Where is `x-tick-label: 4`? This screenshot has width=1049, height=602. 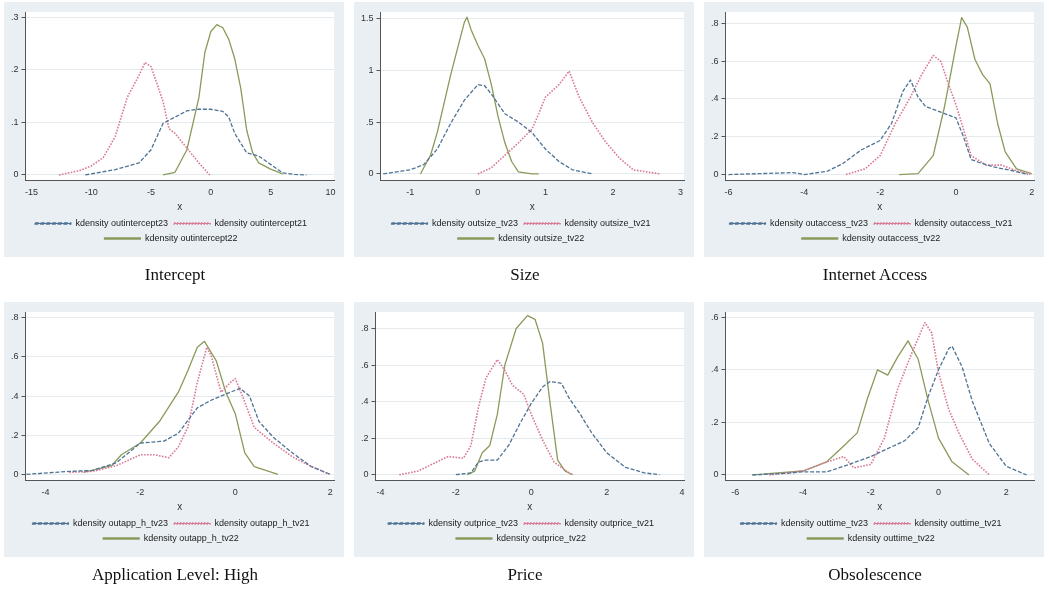
x-tick-label: 4 is located at coordinates (682, 492).